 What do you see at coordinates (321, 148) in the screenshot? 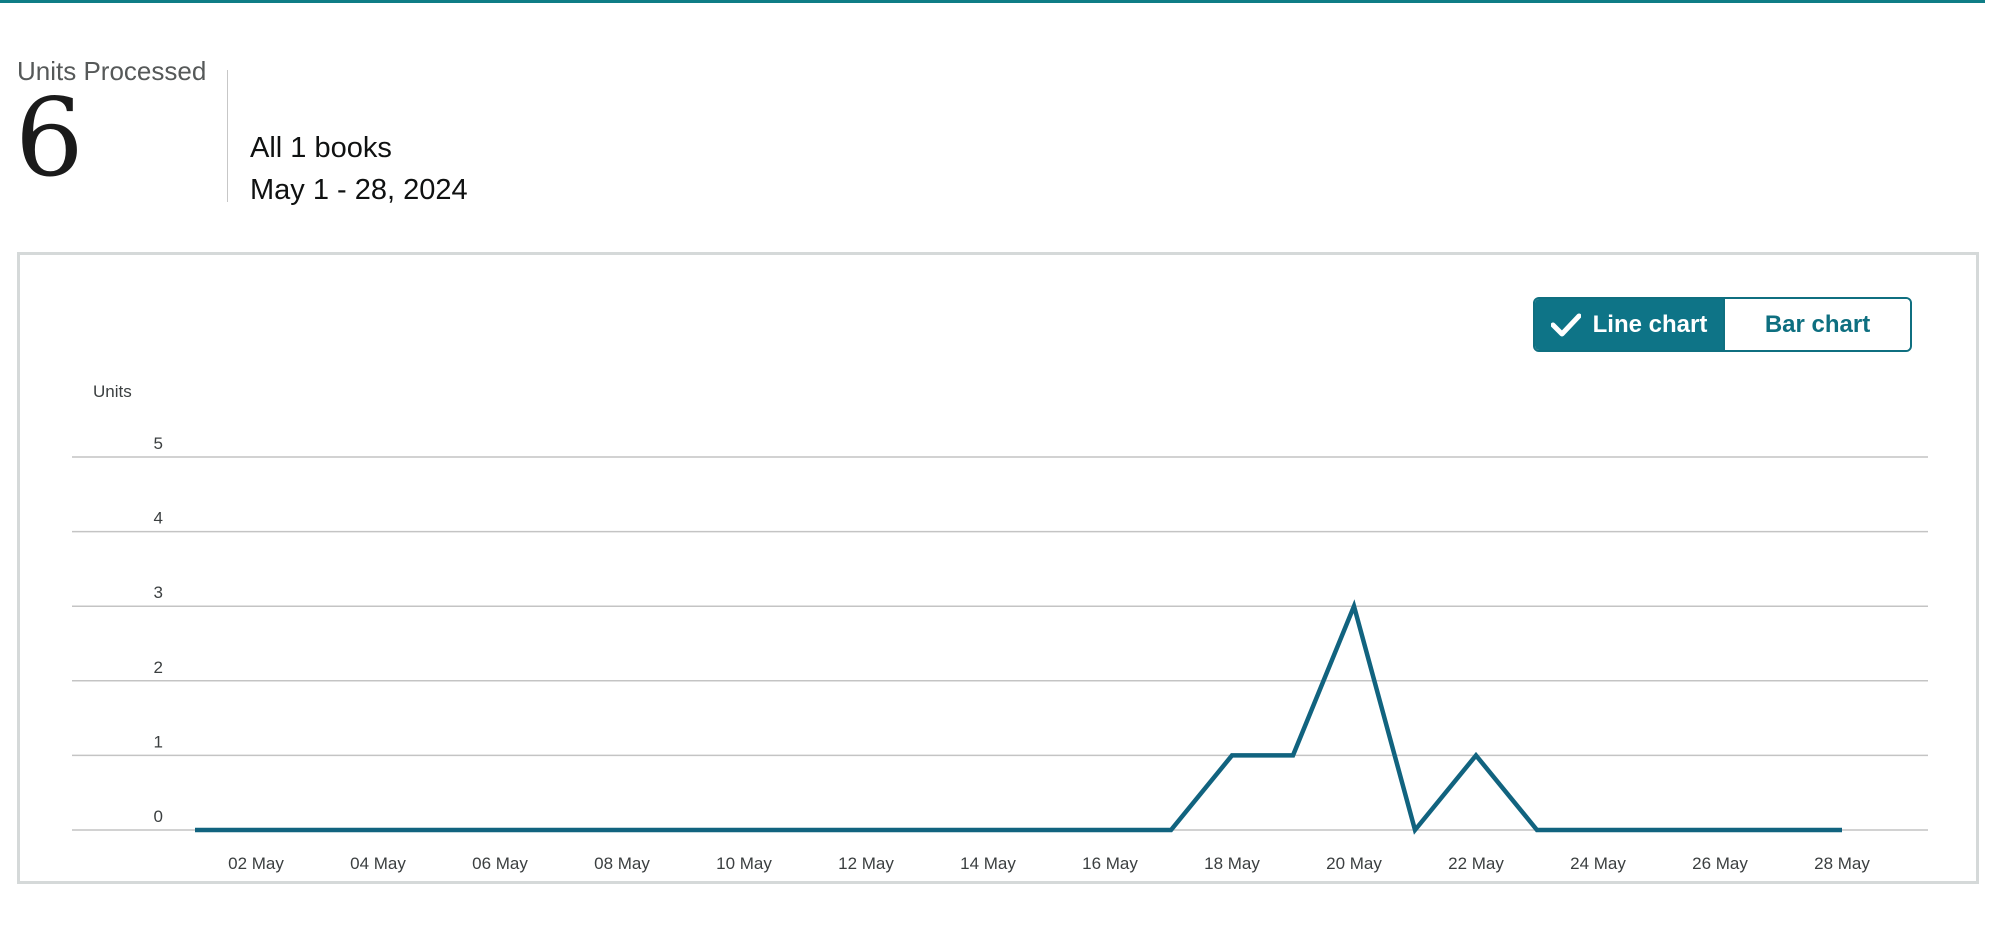
I see `books-scope: All 1 books` at bounding box center [321, 148].